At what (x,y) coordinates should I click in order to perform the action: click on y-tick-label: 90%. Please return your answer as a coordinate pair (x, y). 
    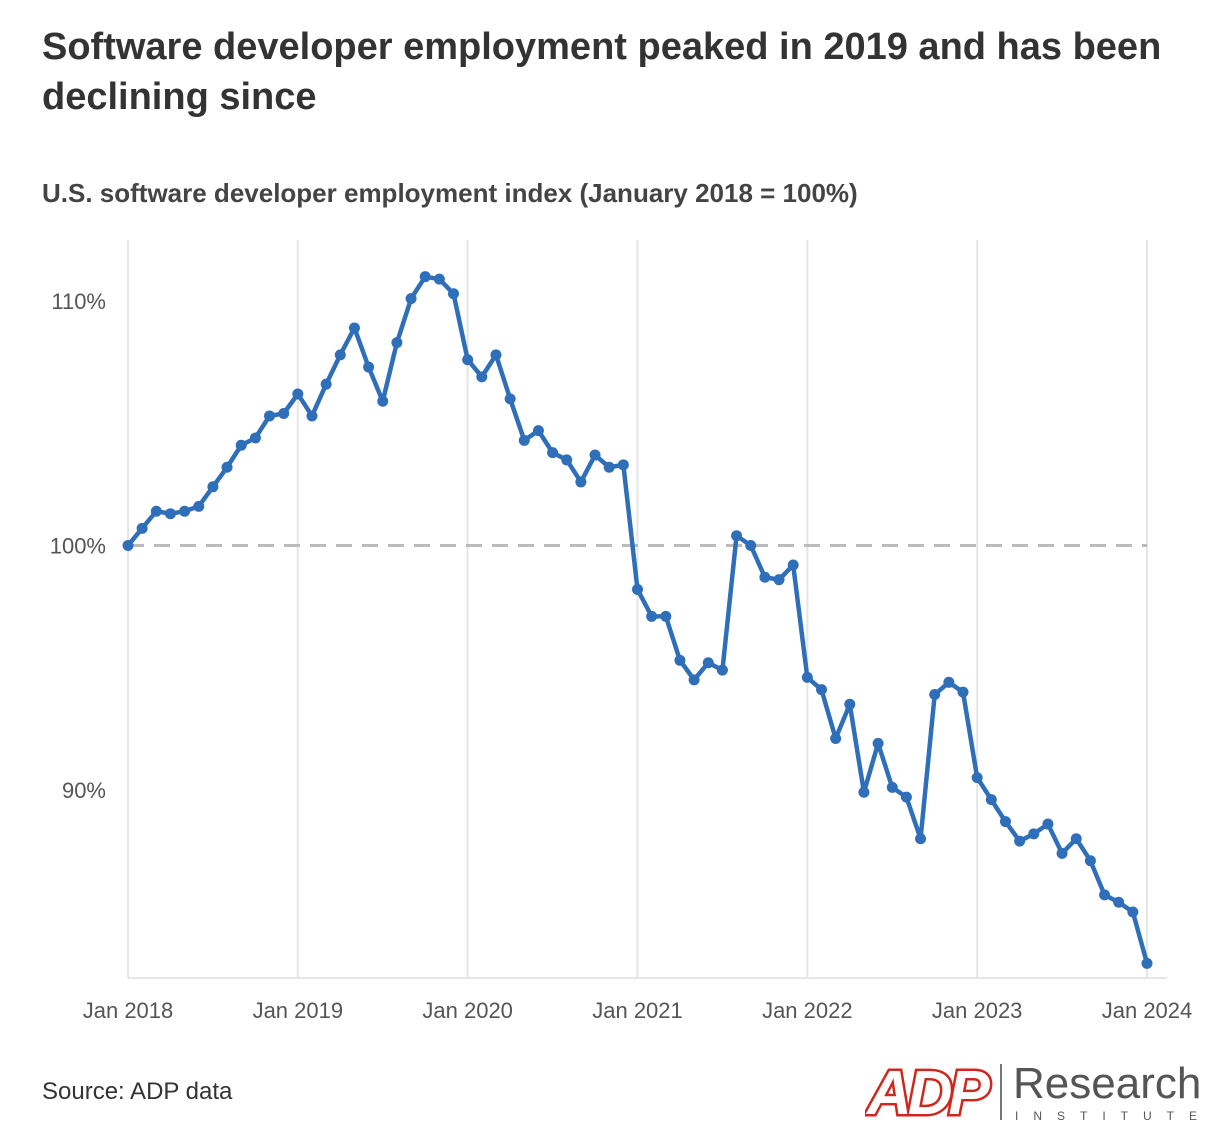
    Looking at the image, I should click on (84, 790).